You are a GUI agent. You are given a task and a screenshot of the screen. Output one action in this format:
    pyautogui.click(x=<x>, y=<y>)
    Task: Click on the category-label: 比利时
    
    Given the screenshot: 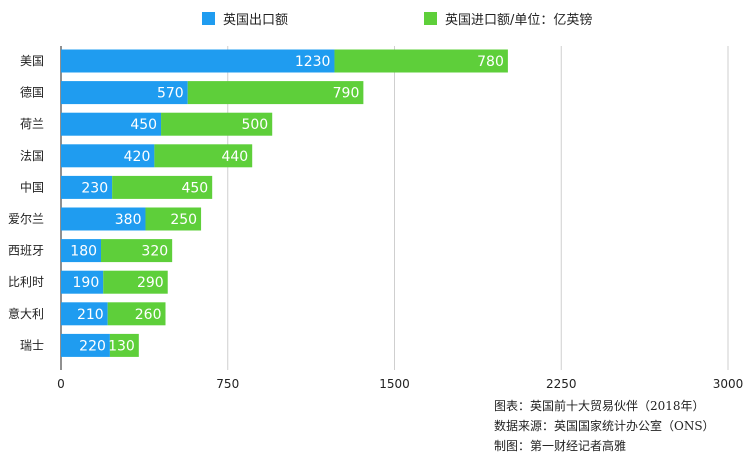 What is the action you would take?
    pyautogui.click(x=26, y=282)
    